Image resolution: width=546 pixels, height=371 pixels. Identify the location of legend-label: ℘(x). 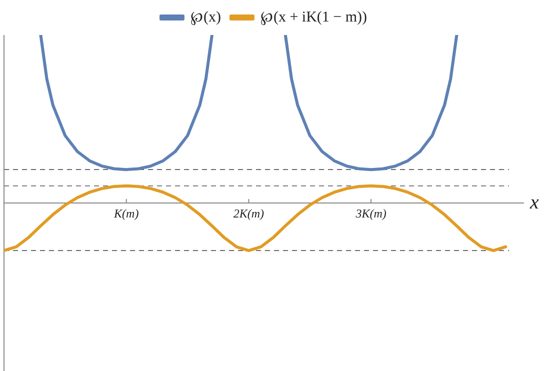
(205, 17).